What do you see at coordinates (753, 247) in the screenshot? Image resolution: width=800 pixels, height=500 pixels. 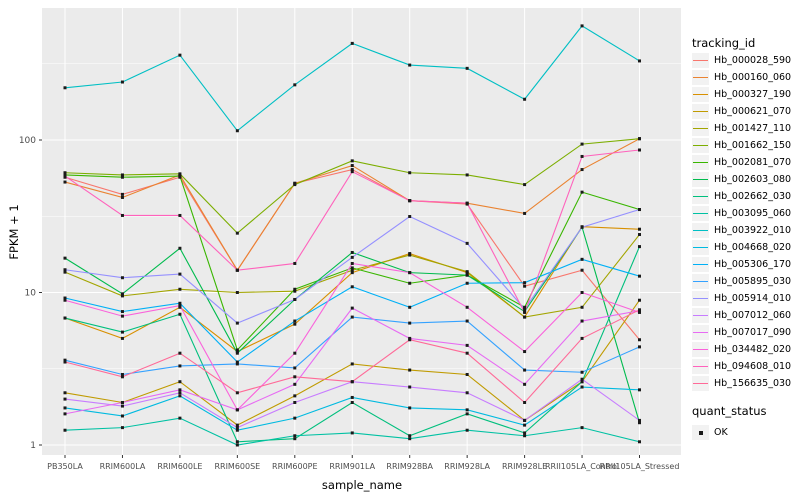 I see `legend-item-label: Hb_004668_020` at bounding box center [753, 247].